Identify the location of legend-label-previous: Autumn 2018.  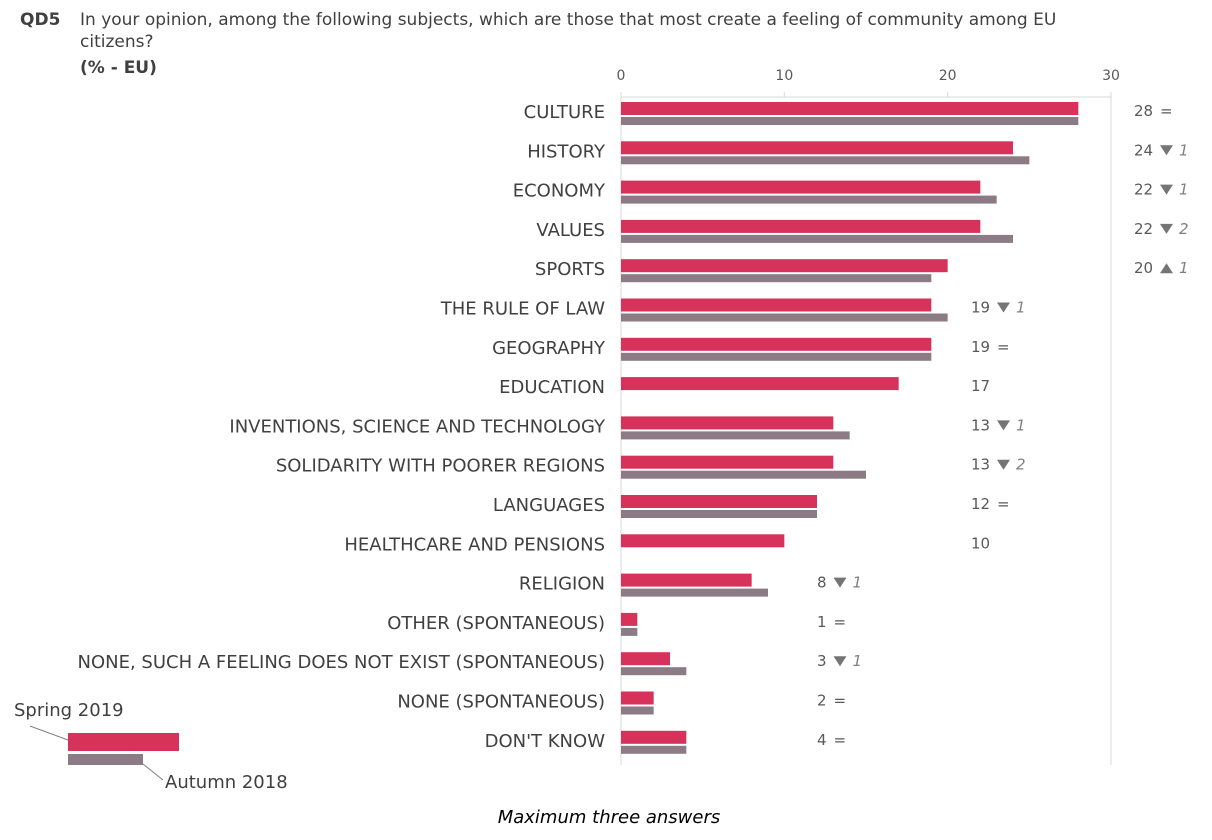
(226, 782).